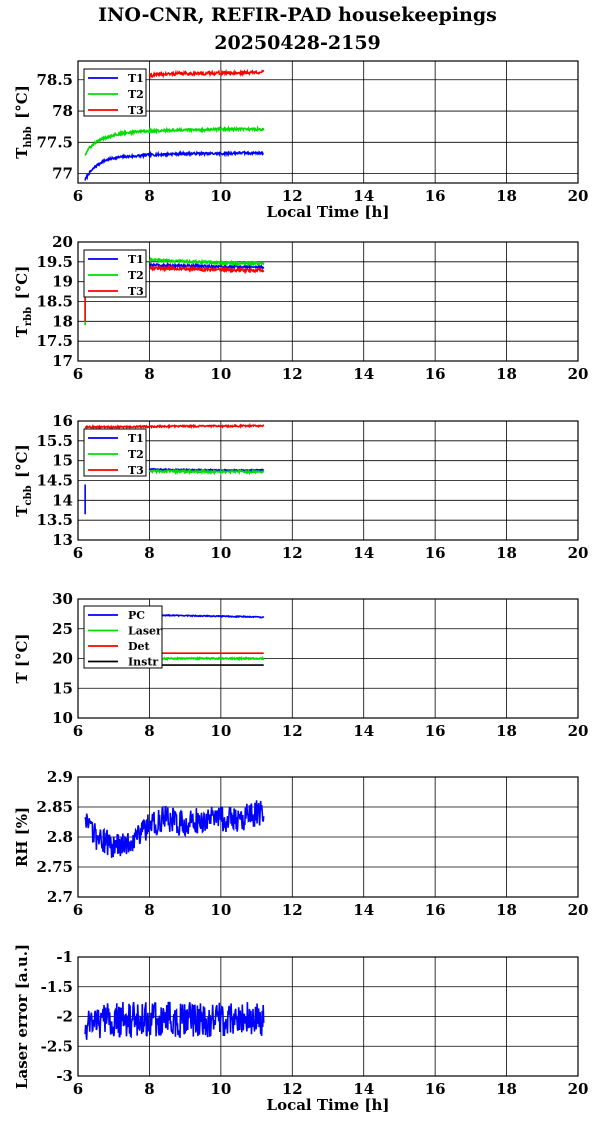  I want to click on y-tick-label: 18.5, so click(54, 302).